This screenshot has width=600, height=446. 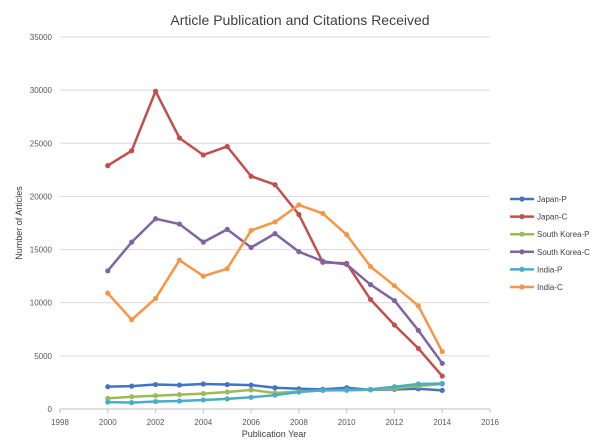 I want to click on y-tick-label: 25000, so click(x=41, y=143).